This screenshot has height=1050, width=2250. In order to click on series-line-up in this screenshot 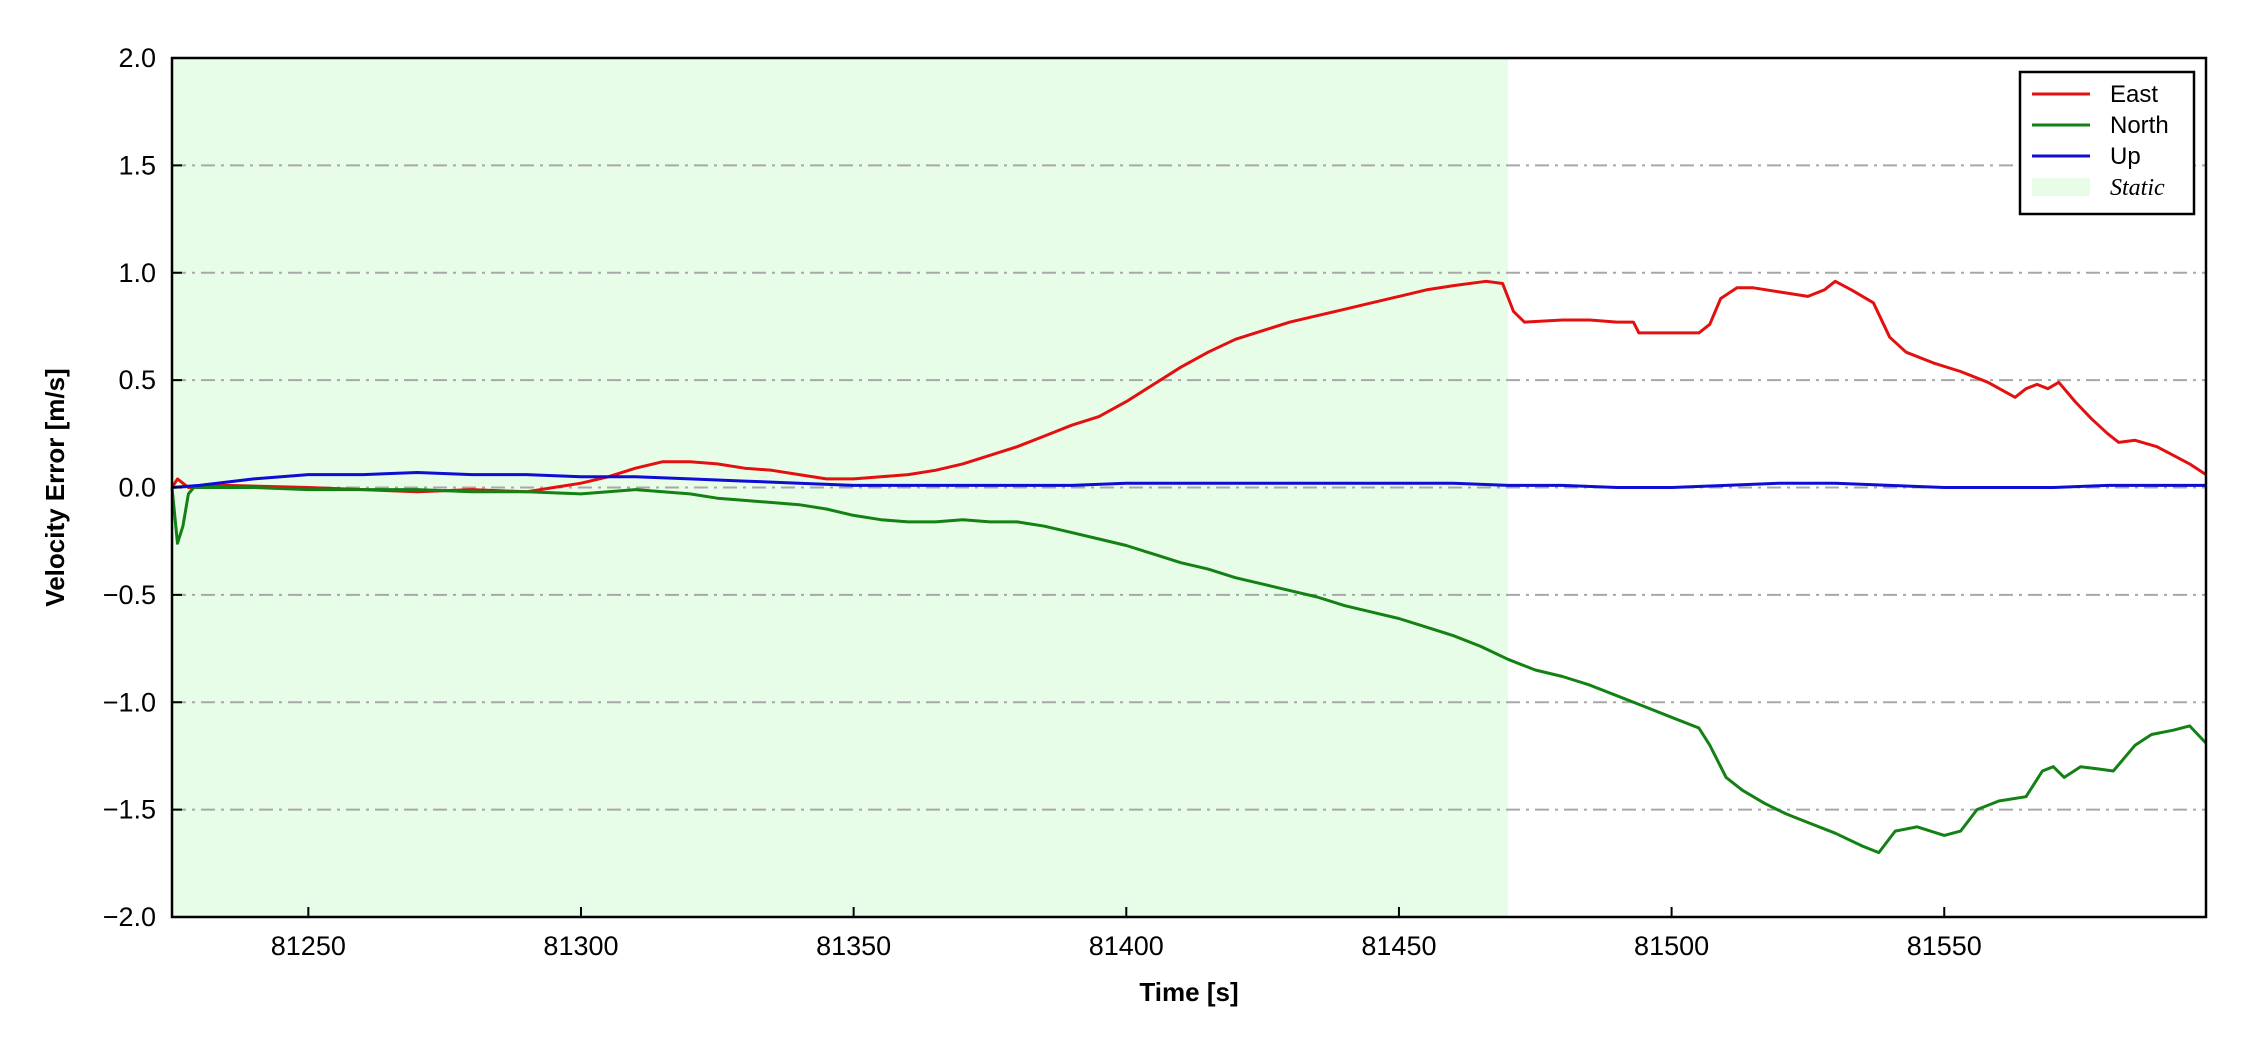, I will do `click(1188, 480)`.